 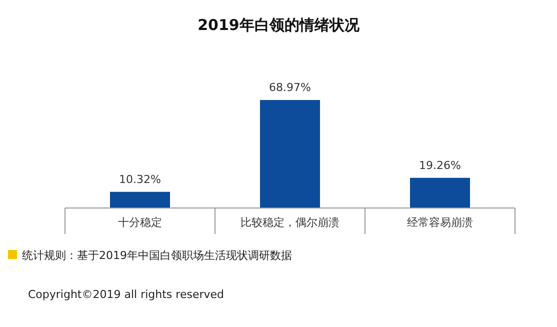 What do you see at coordinates (290, 87) in the screenshot?
I see `data-label: 68.97%` at bounding box center [290, 87].